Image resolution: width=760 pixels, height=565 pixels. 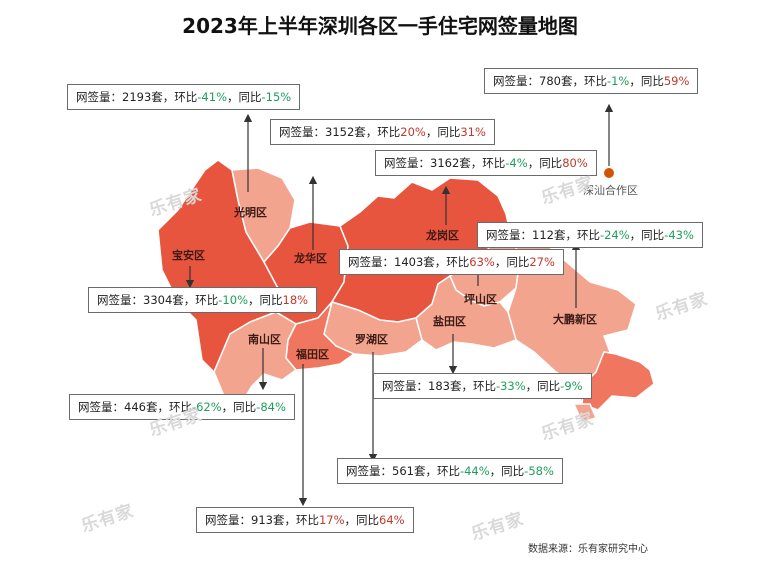 What do you see at coordinates (255, 357) in the screenshot?
I see `district-shape-nanshan` at bounding box center [255, 357].